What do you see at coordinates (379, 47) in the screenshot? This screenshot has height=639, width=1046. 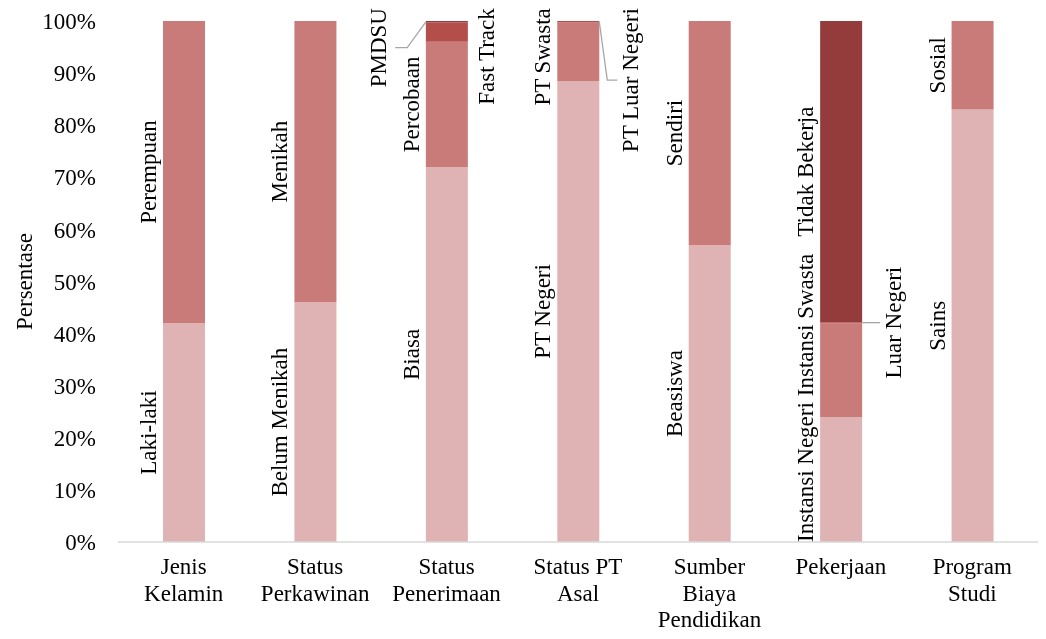 I see `data-label: PMDSU` at bounding box center [379, 47].